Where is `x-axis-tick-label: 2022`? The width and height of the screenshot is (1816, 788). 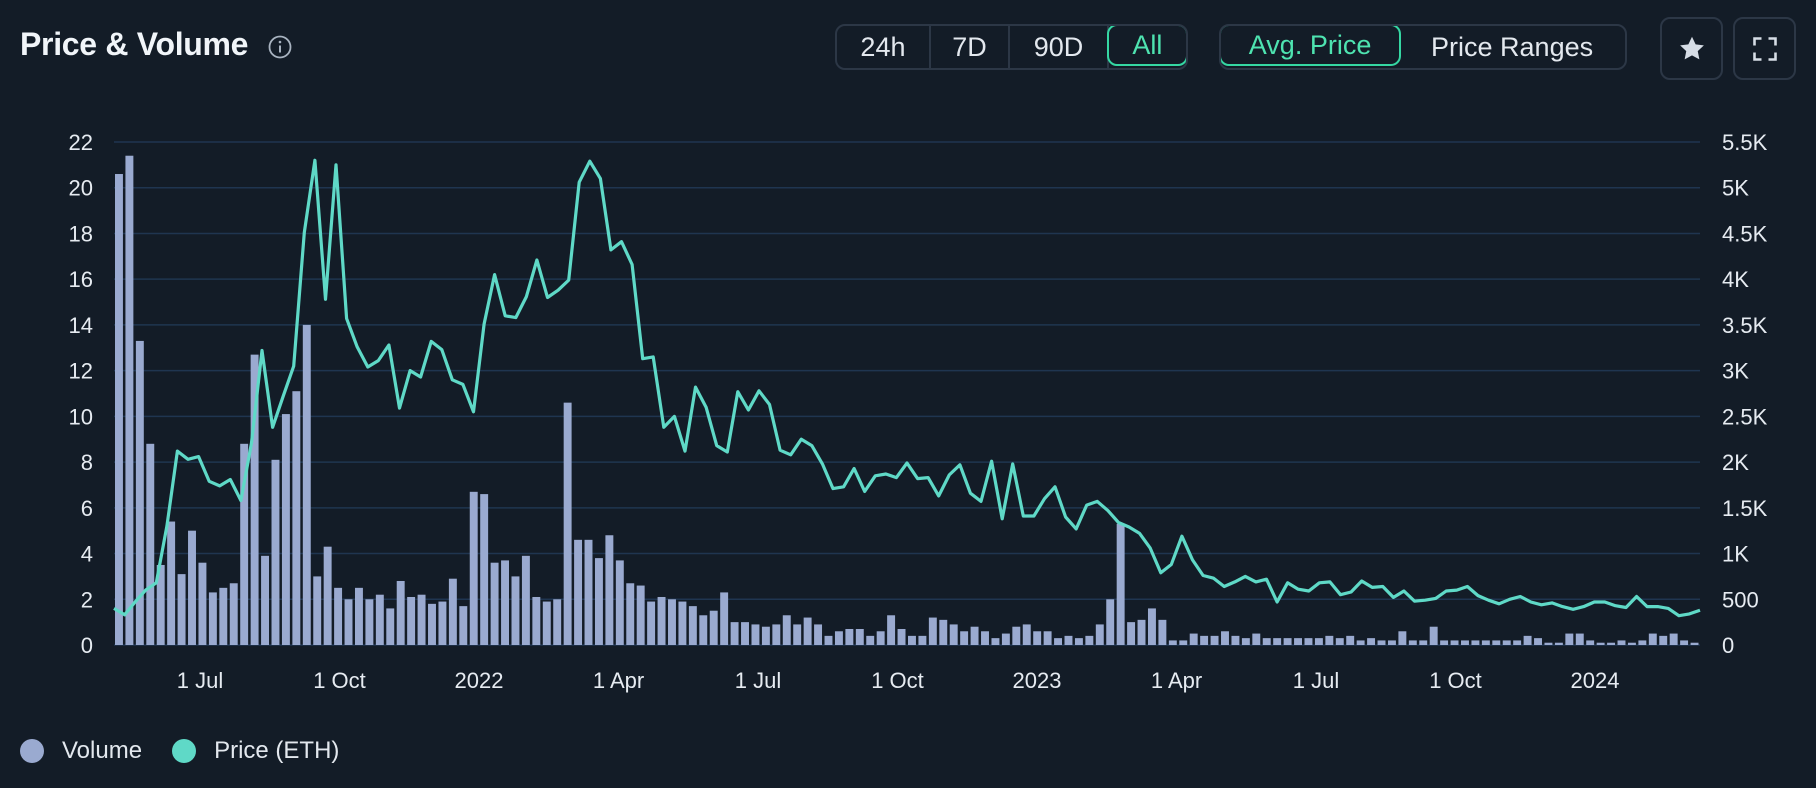 x-axis-tick-label: 2022 is located at coordinates (479, 680).